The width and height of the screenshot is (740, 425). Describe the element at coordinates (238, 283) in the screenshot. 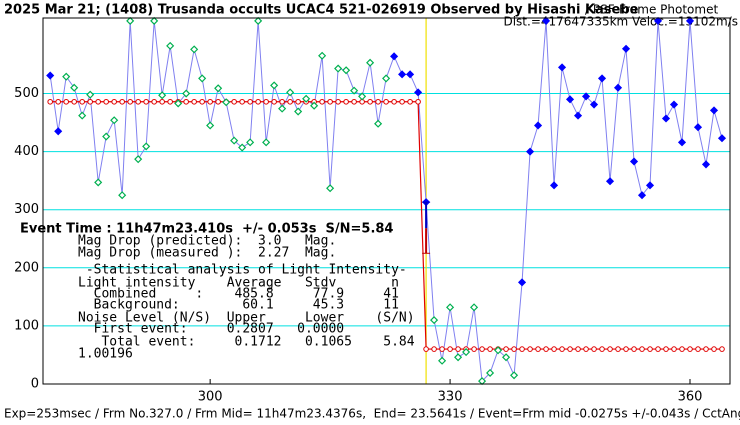

I see `annotation: Light intensity Average Stdv n` at that location.